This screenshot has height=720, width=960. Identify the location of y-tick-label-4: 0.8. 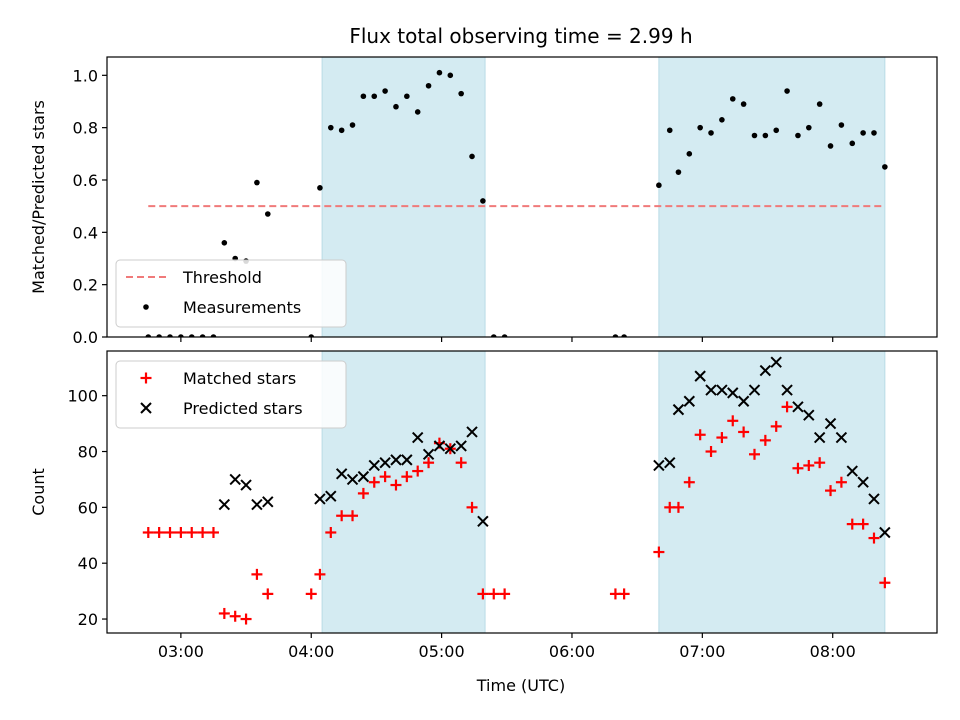
(85, 128).